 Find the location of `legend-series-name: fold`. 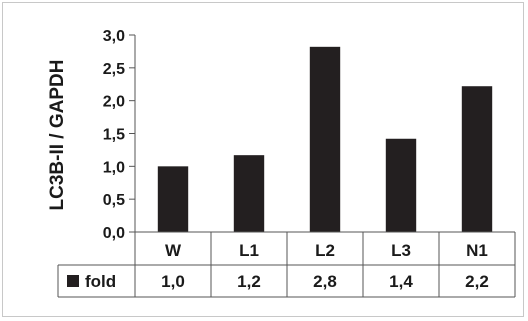

legend-series-name: fold is located at coordinates (100, 281).